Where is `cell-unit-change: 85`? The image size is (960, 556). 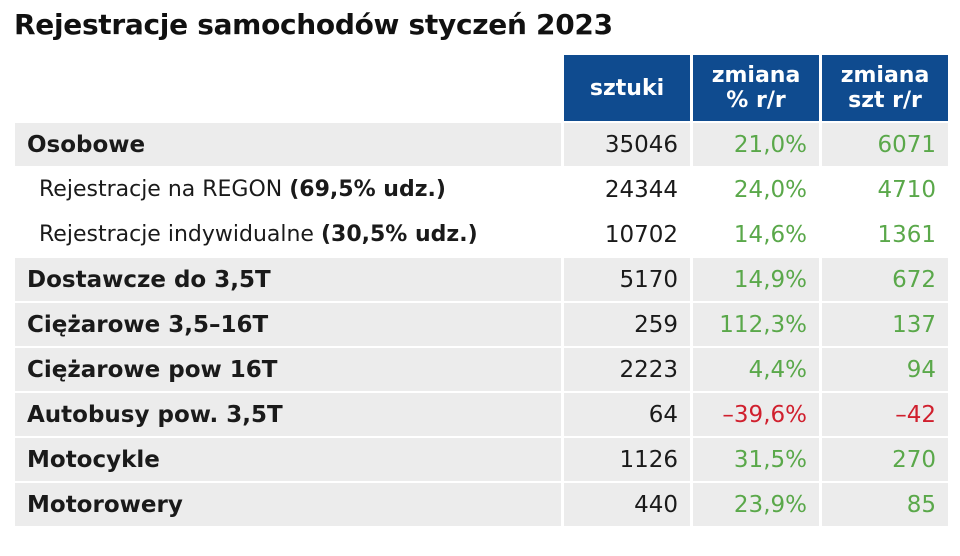 cell-unit-change: 85 is located at coordinates (885, 504).